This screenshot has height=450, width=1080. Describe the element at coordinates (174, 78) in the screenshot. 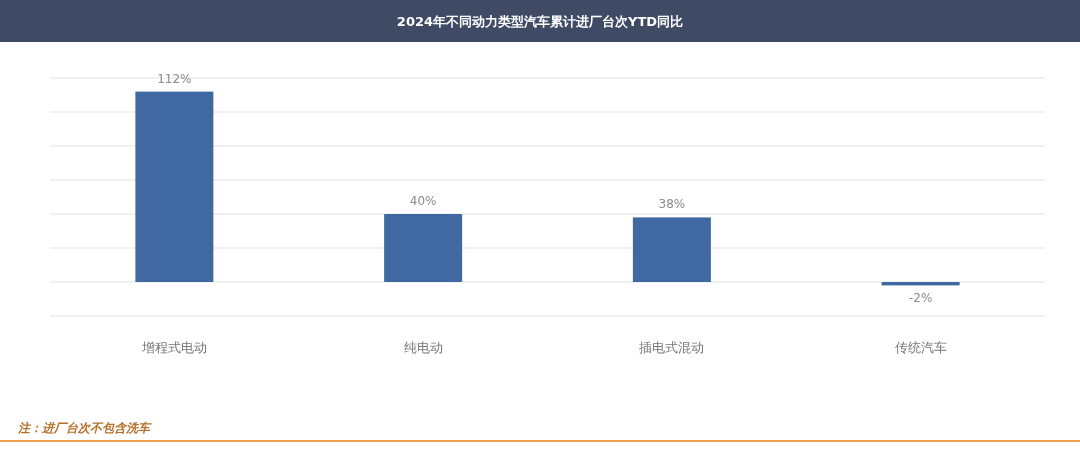

I see `data-label: 112%` at that location.